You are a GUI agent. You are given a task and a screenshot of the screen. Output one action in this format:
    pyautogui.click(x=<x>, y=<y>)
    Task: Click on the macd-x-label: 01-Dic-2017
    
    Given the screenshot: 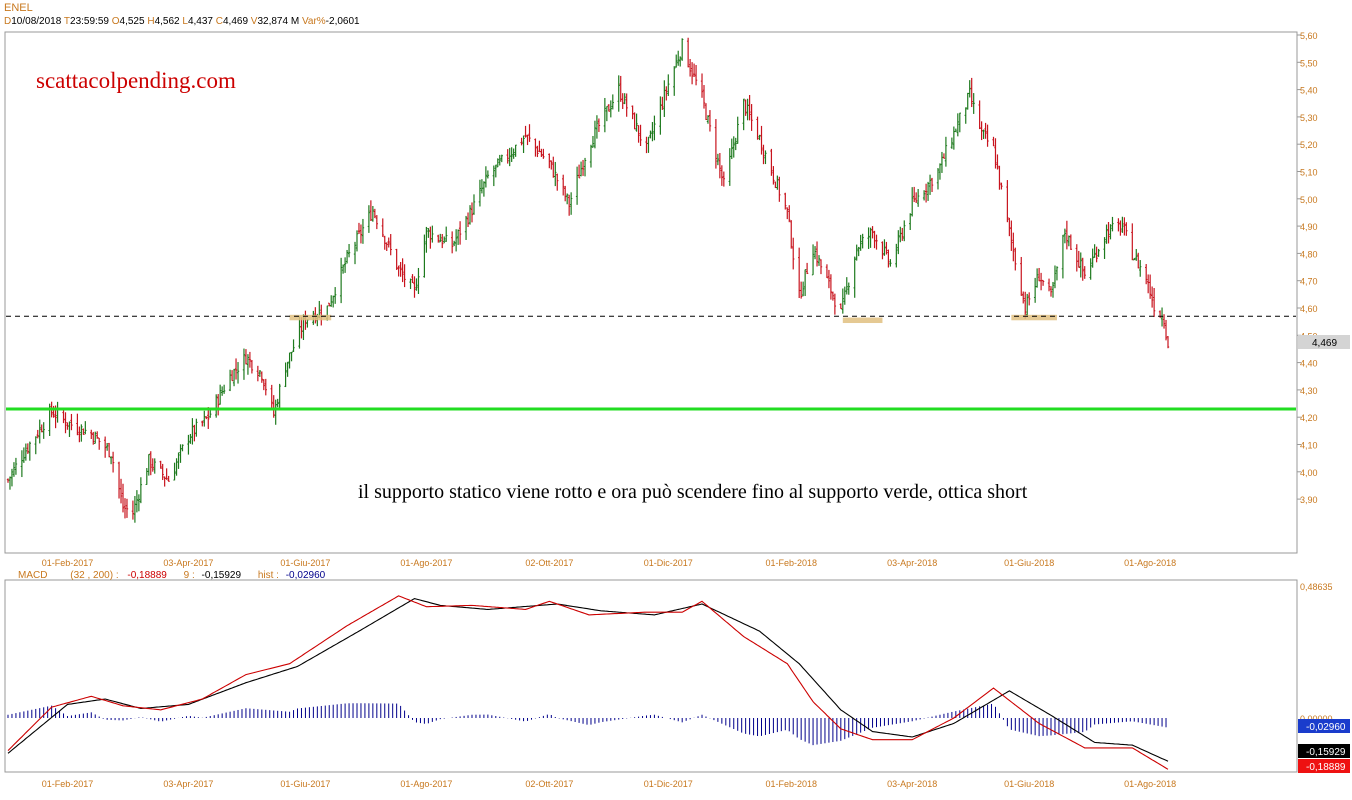 What is the action you would take?
    pyautogui.click(x=668, y=784)
    